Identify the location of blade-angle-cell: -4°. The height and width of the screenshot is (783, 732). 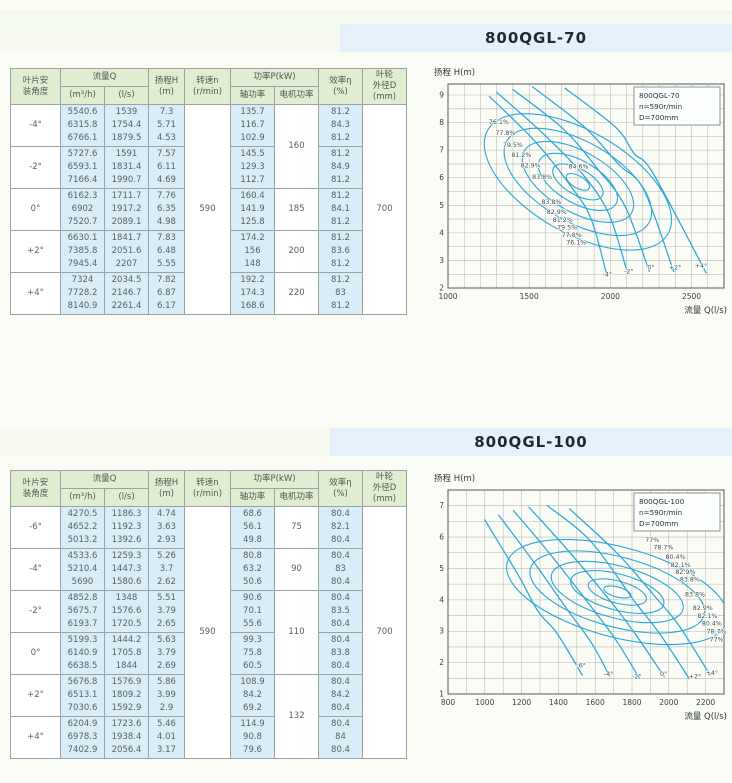
(35, 125).